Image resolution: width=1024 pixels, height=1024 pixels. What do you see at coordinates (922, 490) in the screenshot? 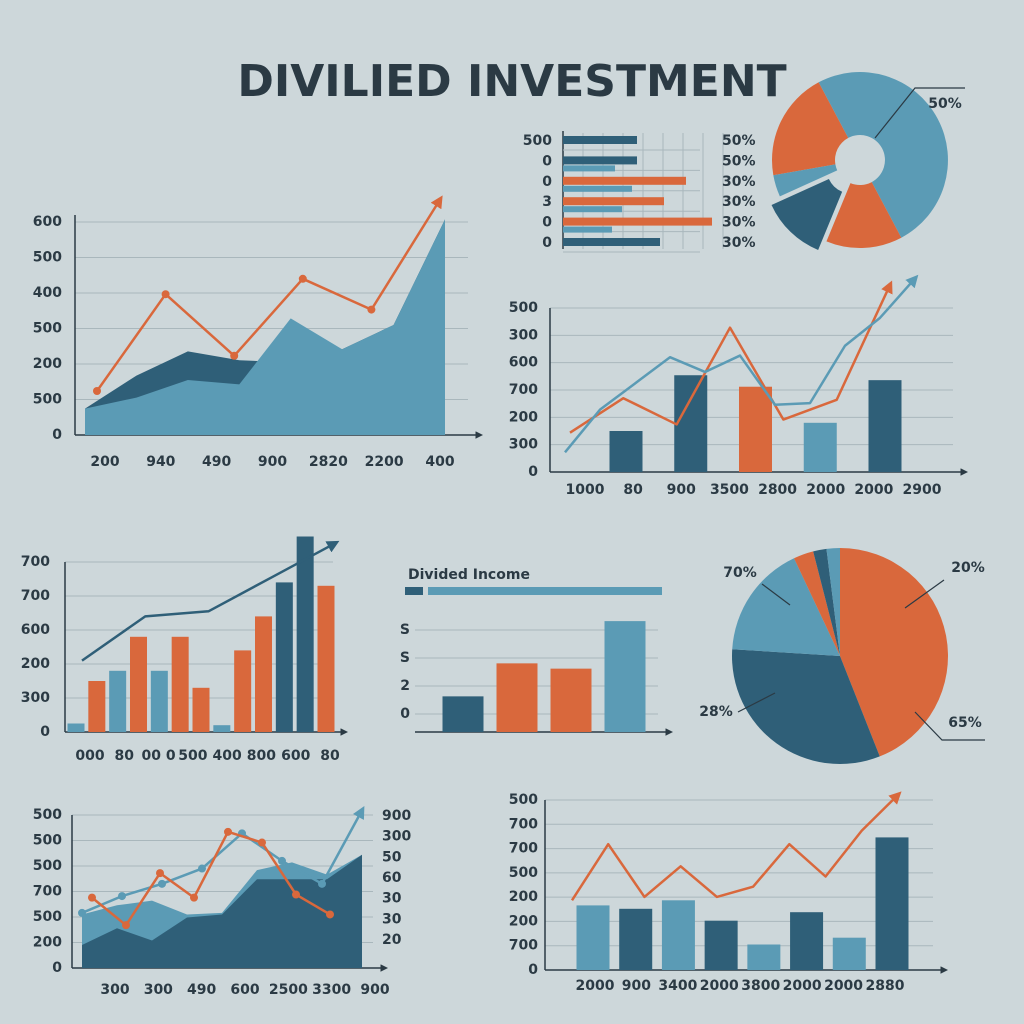
I see `x-tick-label: 2900` at bounding box center [922, 490].